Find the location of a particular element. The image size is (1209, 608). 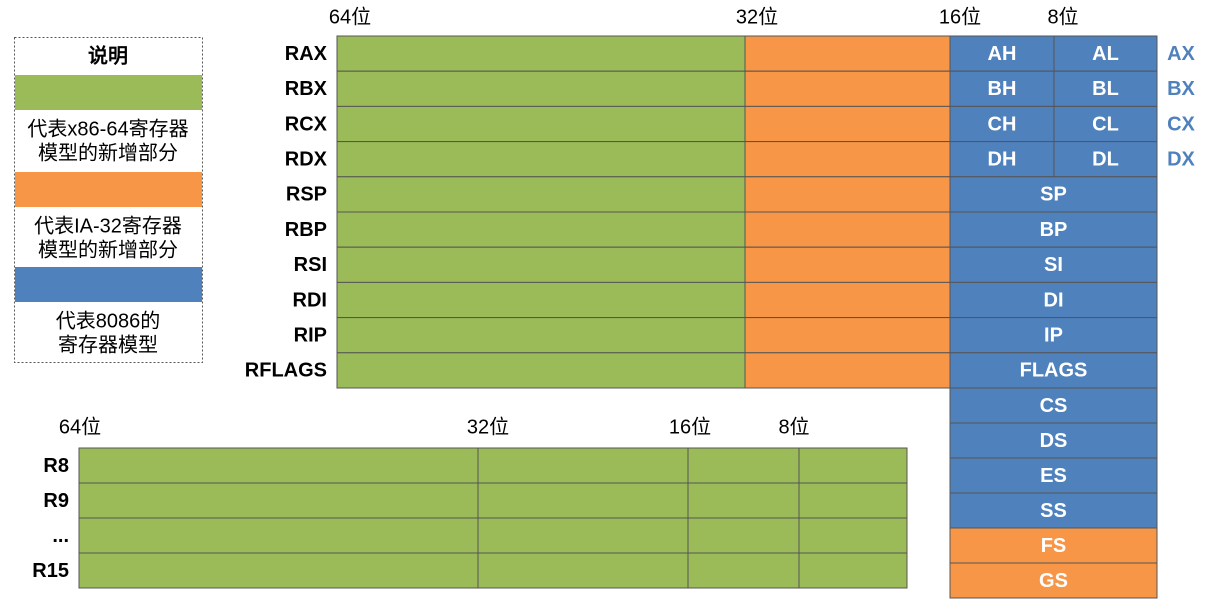

low-byte-name: AL is located at coordinates (1105, 54).